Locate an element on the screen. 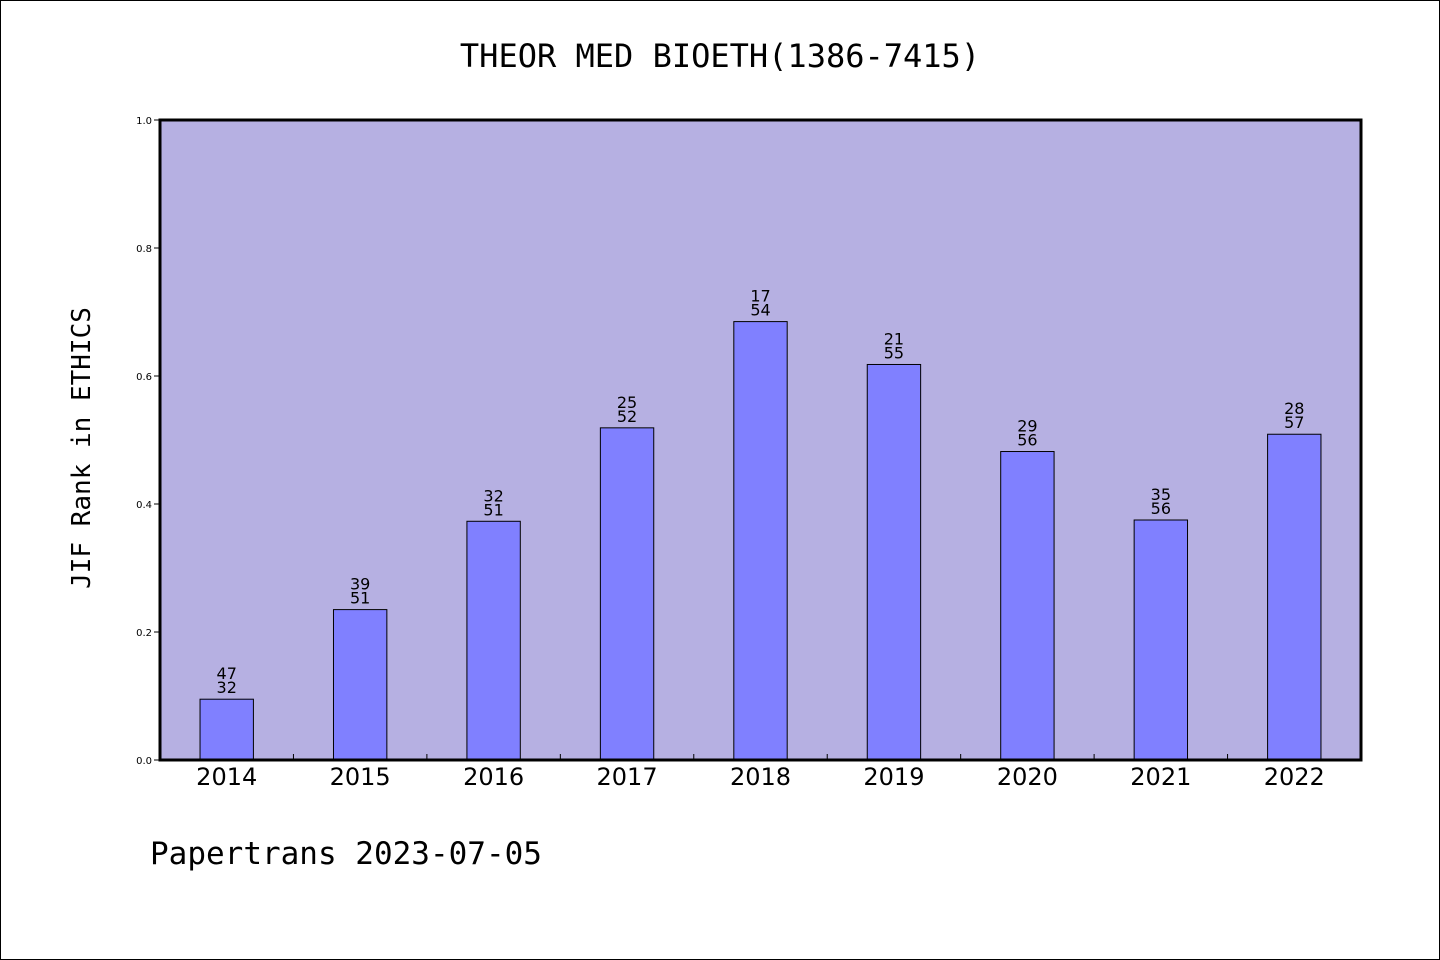 Image resolution: width=1440 pixels, height=960 pixels. bar-label-bottom-2015: 51 is located at coordinates (360, 598).